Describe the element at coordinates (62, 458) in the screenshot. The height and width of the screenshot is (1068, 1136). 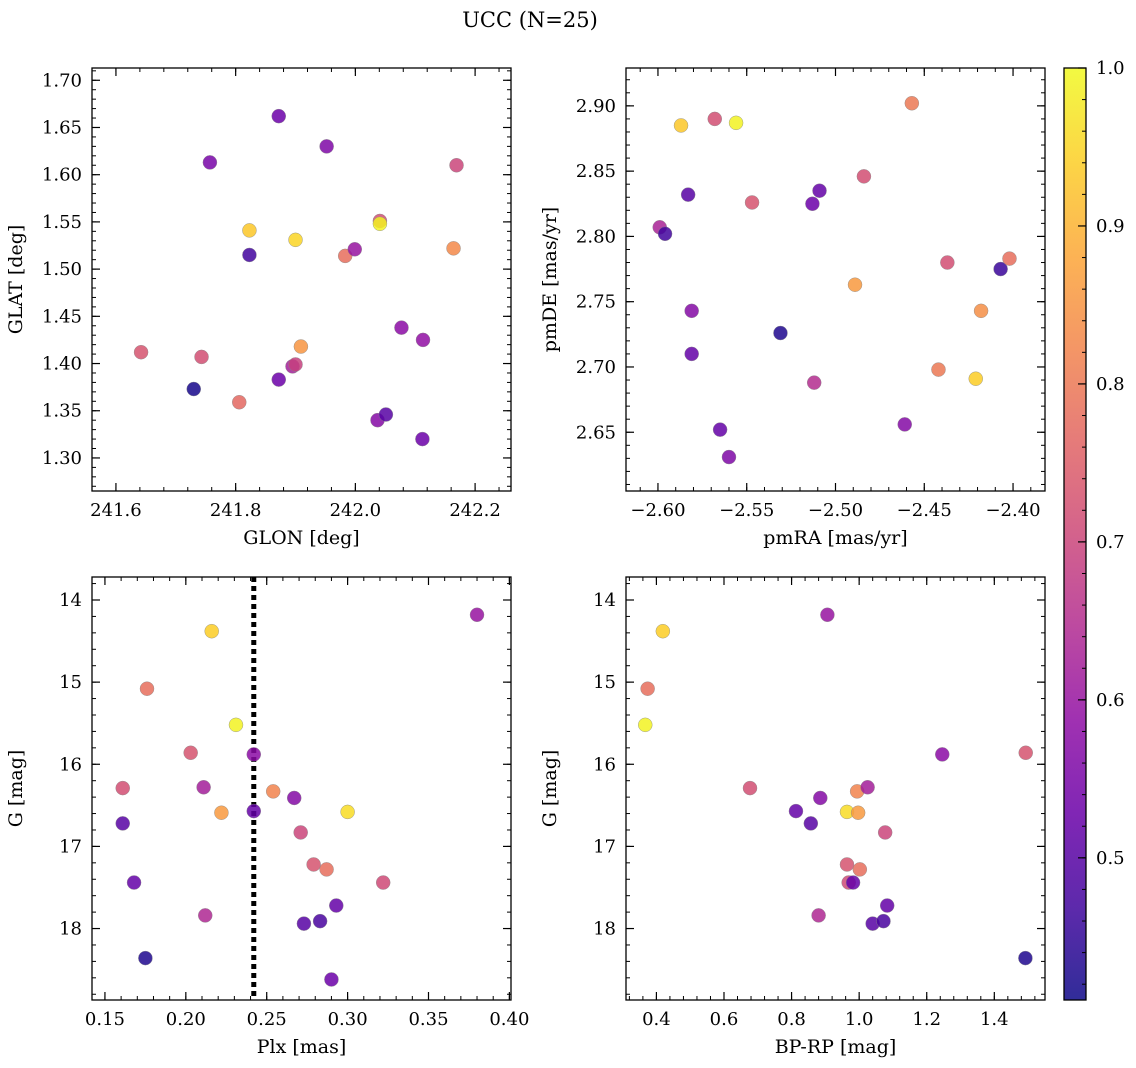
I see `y-tick-label: 1.30` at that location.